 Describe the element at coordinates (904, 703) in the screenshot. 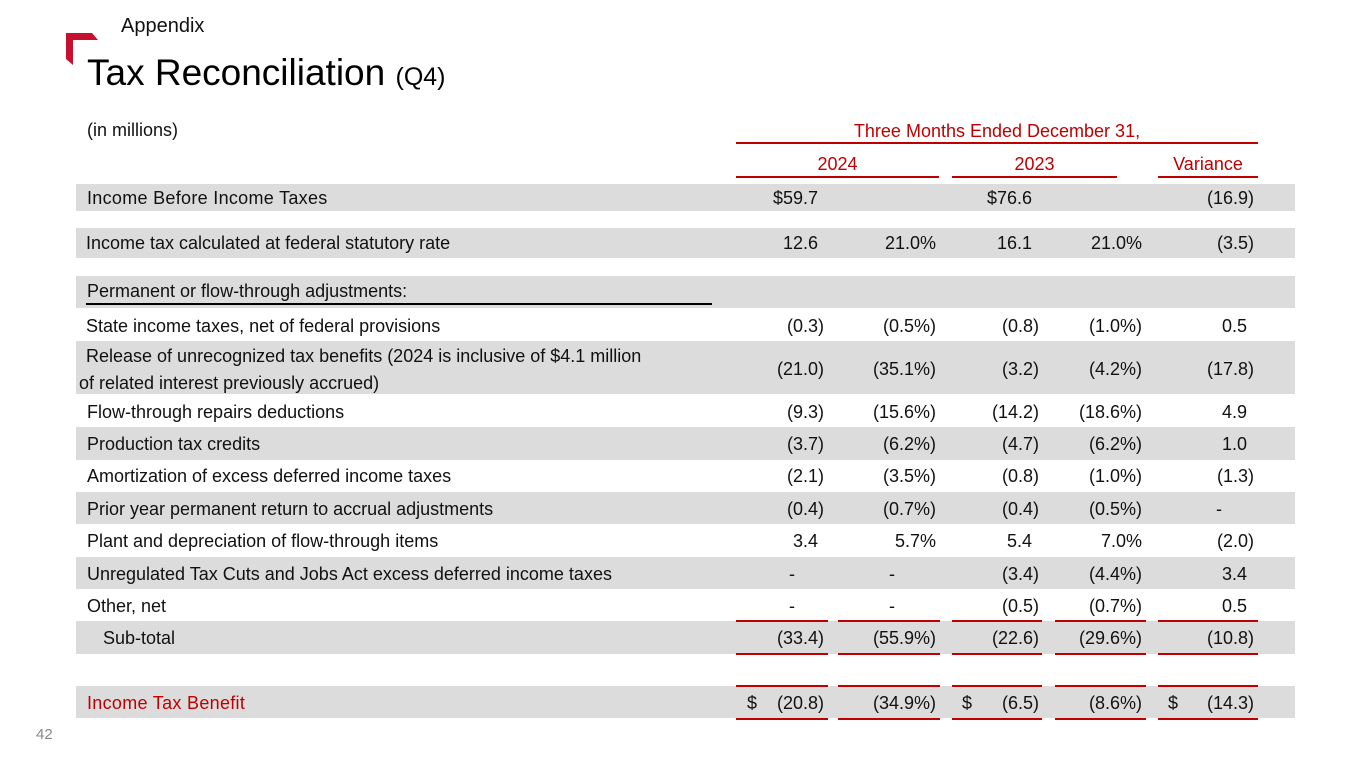

I see `pct-2024: (34.9%)` at that location.